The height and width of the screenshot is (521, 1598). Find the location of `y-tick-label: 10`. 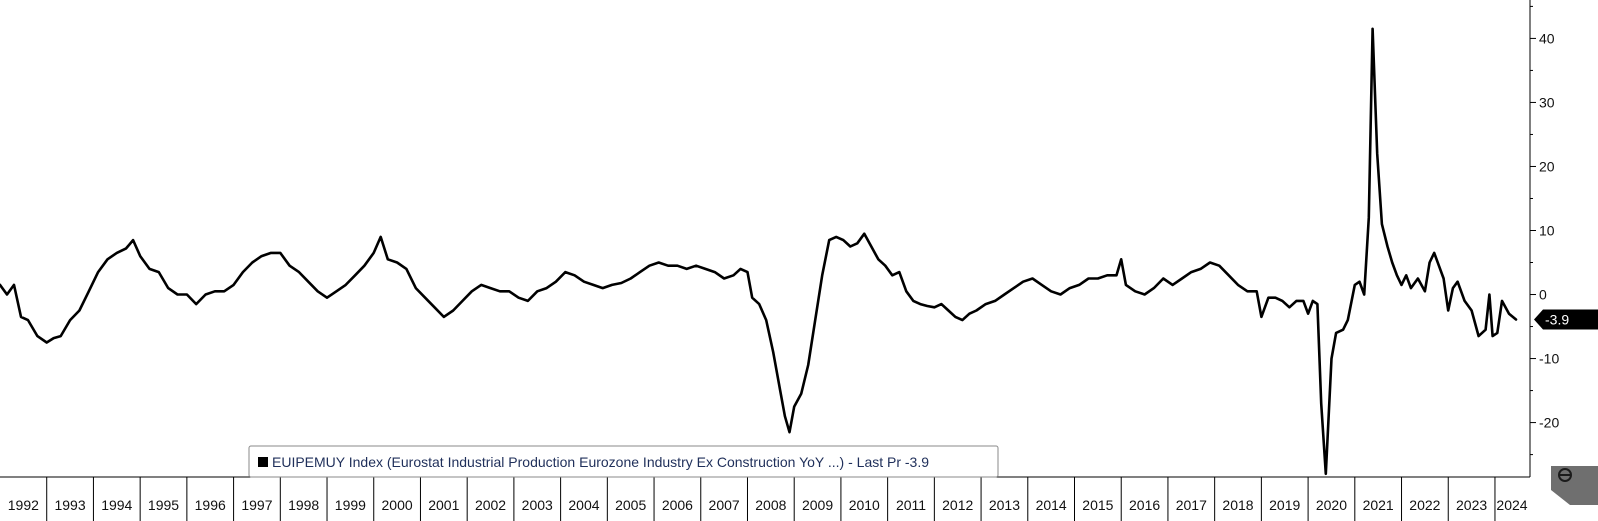

y-tick-label: 10 is located at coordinates (1547, 230).